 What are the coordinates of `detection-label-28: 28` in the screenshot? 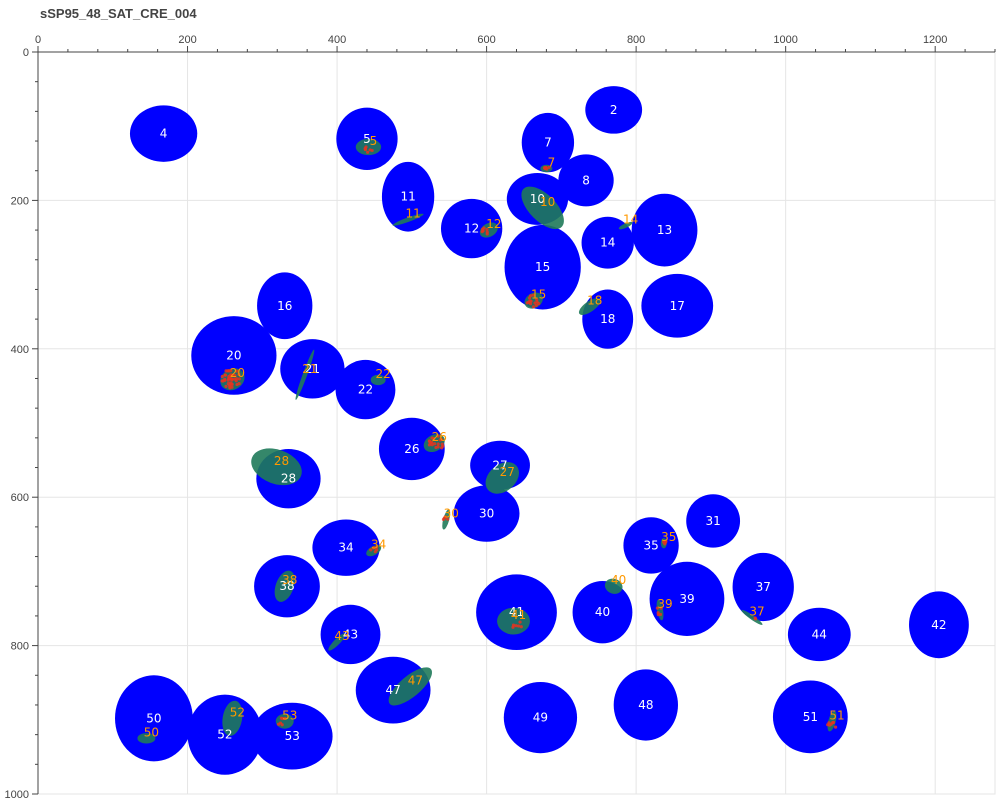 It's located at (281, 461).